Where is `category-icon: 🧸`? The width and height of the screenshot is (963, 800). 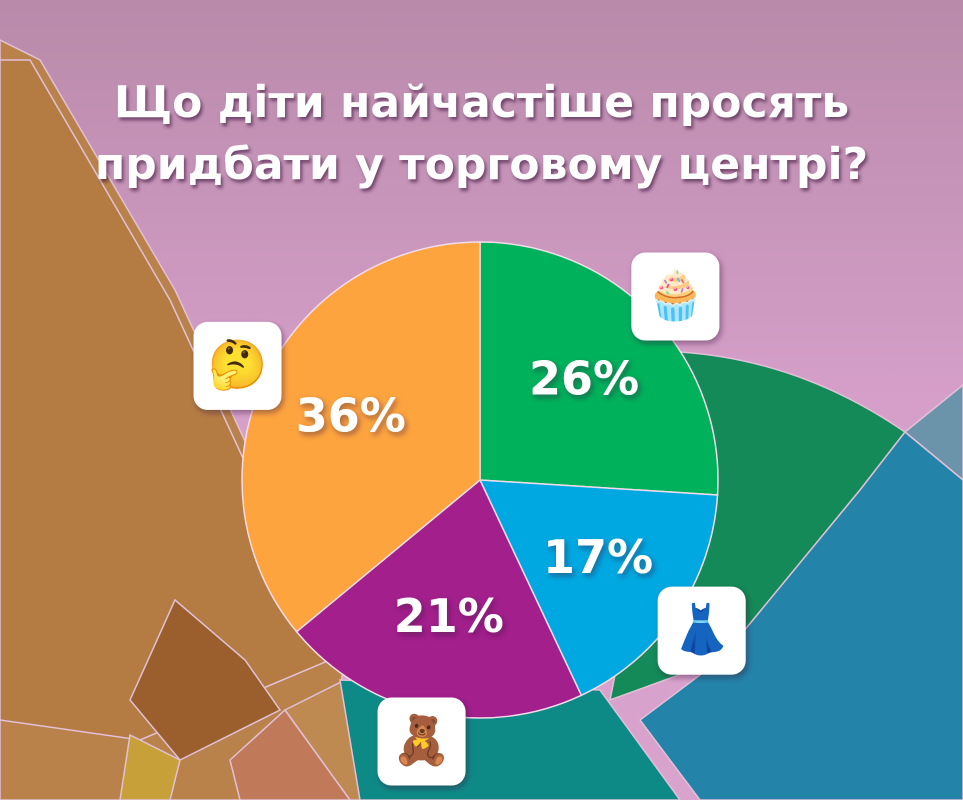 category-icon: 🧸 is located at coordinates (421, 741).